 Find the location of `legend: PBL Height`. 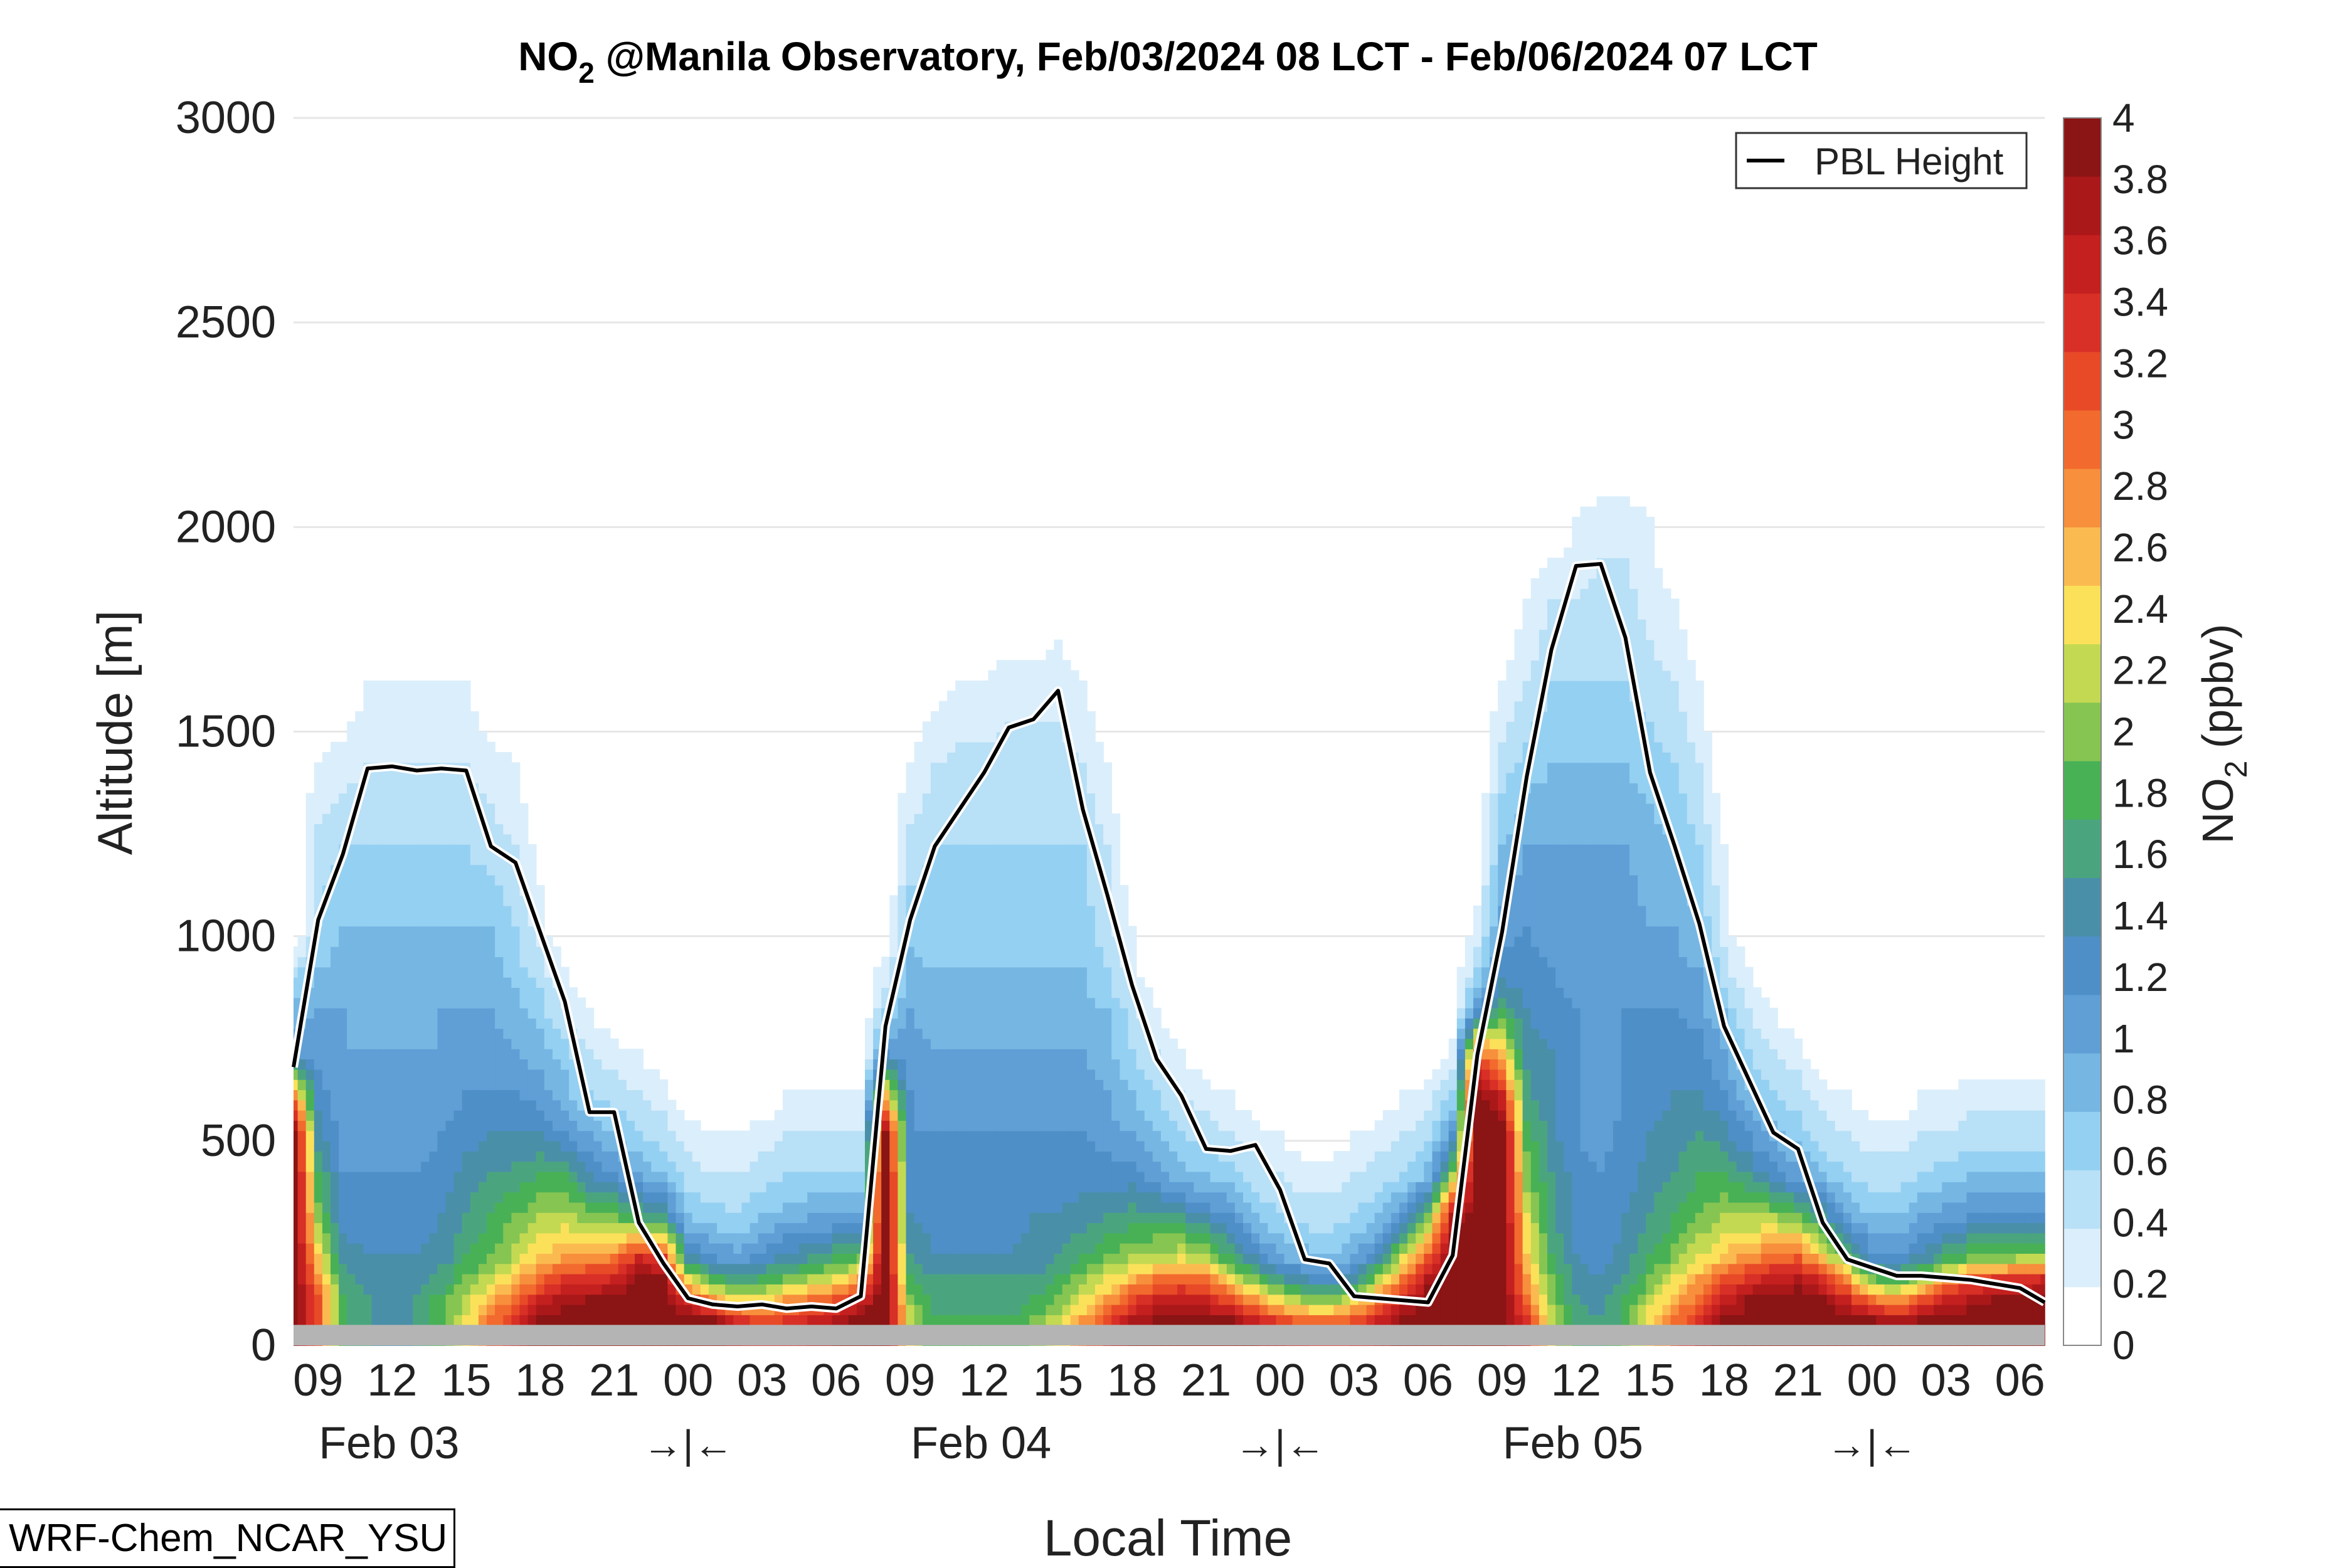

legend: PBL Height is located at coordinates (1882, 160).